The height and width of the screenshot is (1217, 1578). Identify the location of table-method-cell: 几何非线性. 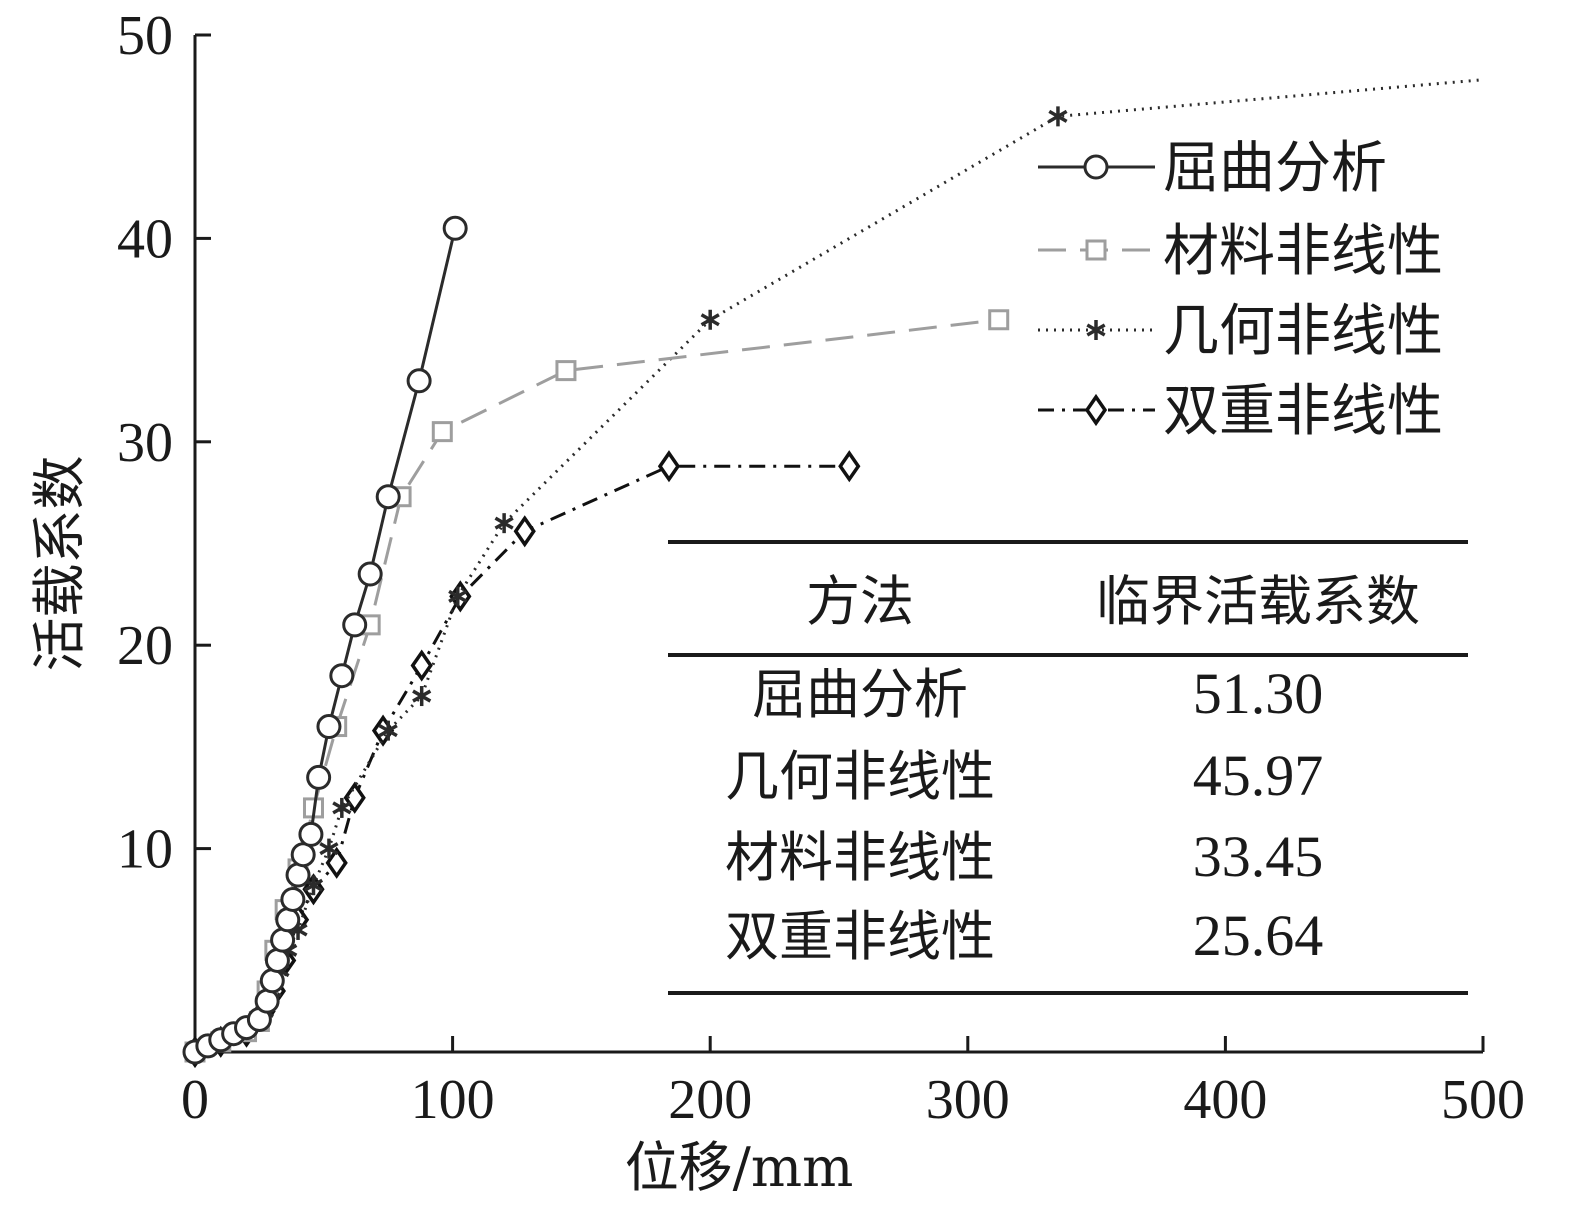
(860, 776).